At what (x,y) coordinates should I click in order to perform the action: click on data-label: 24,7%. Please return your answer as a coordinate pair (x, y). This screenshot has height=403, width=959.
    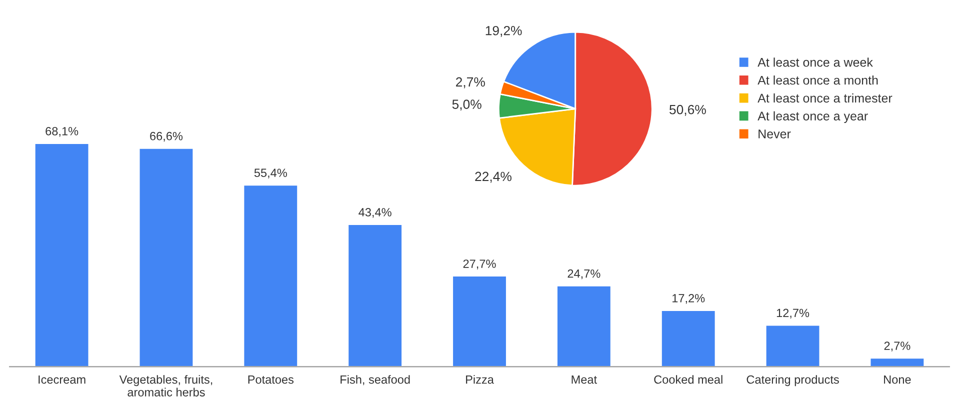
    Looking at the image, I should click on (584, 274).